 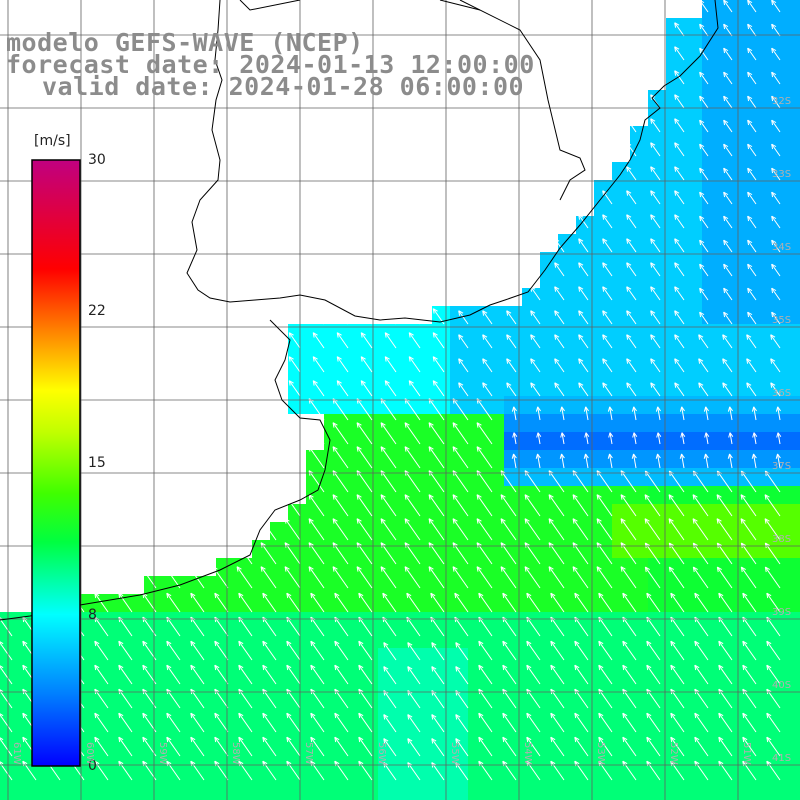 I want to click on valid-date: valid date: 2024-01-28 06:00:00, so click(x=283, y=86).